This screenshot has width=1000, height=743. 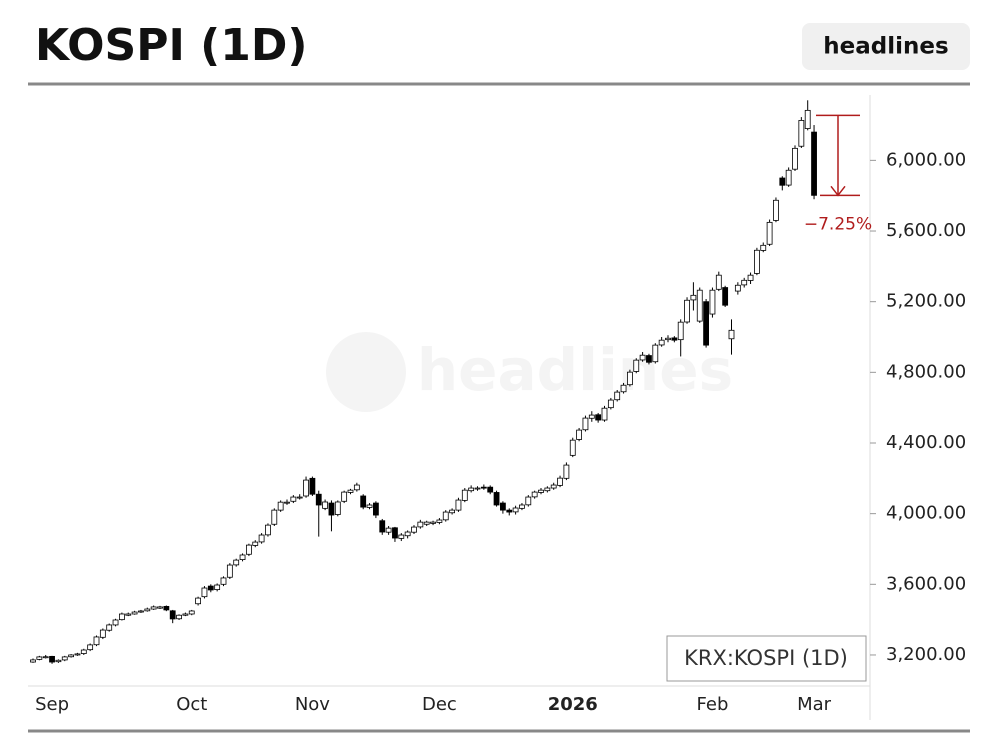 I want to click on y-tick-label: 3,200.00, so click(x=926, y=654).